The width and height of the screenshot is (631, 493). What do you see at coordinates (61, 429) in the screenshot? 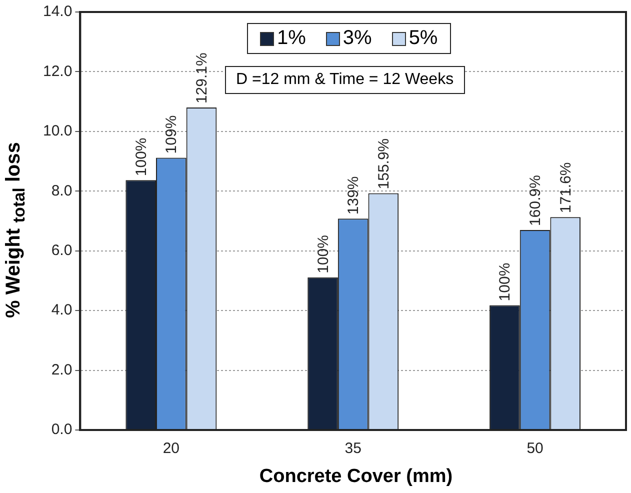
I see `y-tick-label: 0.0` at bounding box center [61, 429].